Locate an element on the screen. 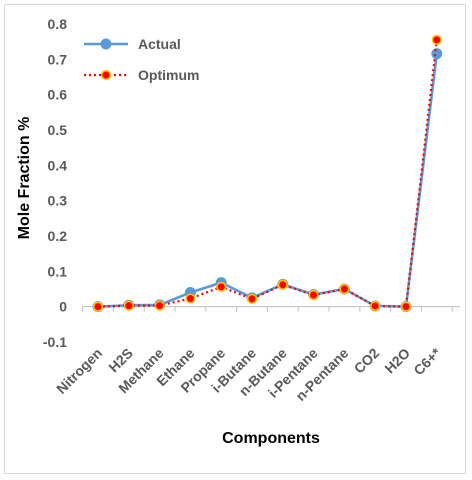 The height and width of the screenshot is (480, 472). y-tick-label: 0.3 is located at coordinates (58, 201).